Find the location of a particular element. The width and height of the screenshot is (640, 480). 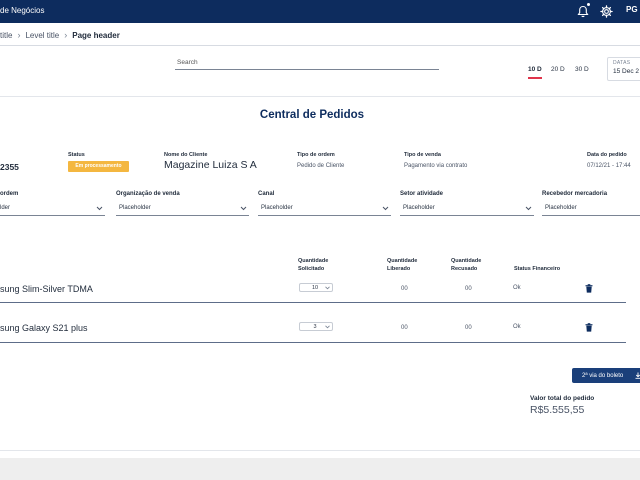

filter-label-ordem: ordem is located at coordinates (9, 194).